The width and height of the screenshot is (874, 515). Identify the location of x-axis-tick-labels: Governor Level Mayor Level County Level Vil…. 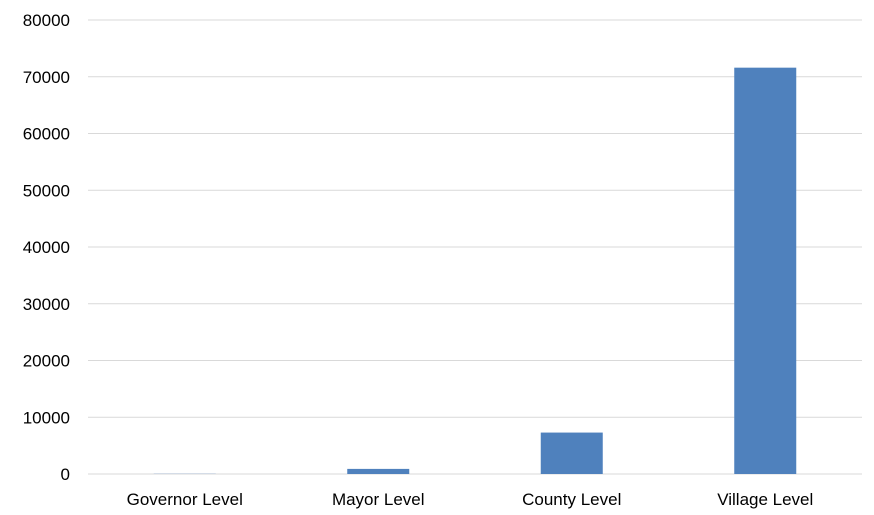
(470, 499).